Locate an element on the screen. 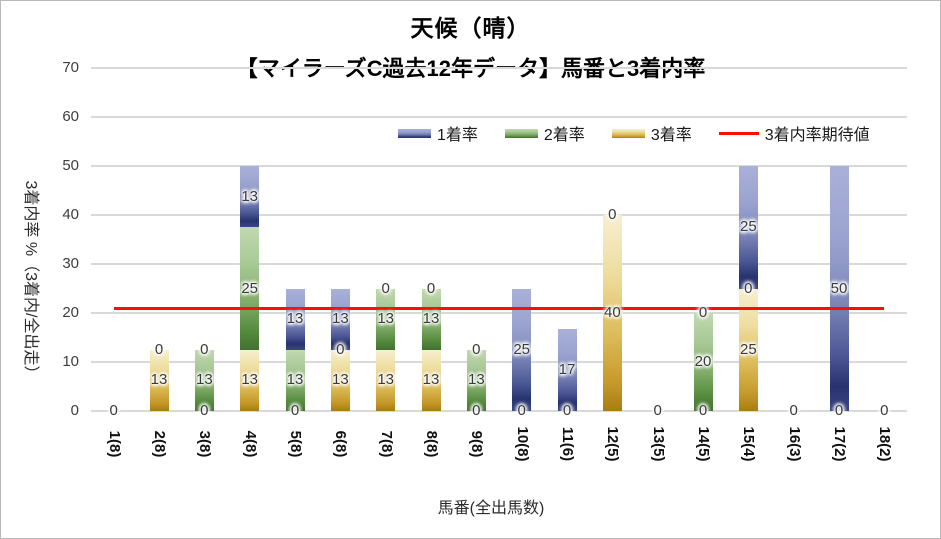 This screenshot has height=539, width=941. y-tick-label-50: 50 is located at coordinates (70, 165).